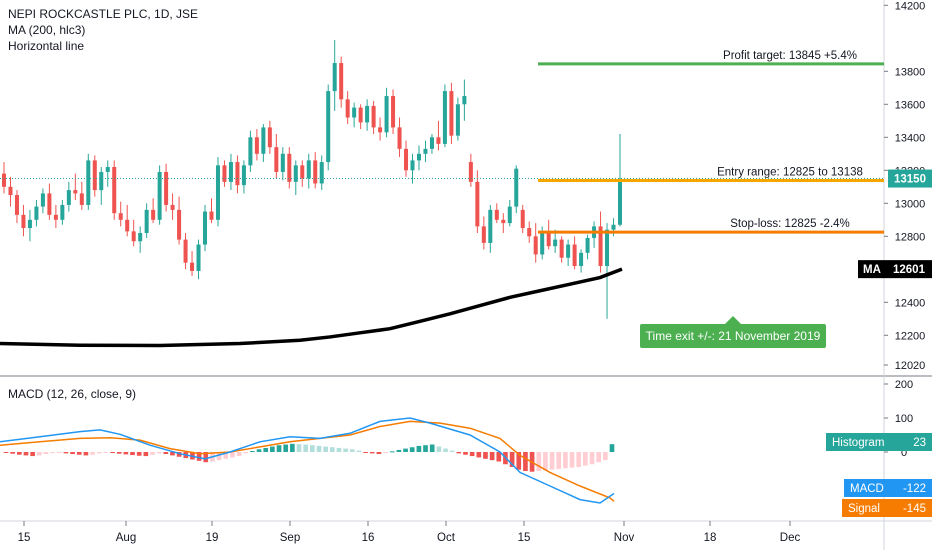 The width and height of the screenshot is (932, 550). I want to click on time-tick-label: Oct, so click(446, 538).